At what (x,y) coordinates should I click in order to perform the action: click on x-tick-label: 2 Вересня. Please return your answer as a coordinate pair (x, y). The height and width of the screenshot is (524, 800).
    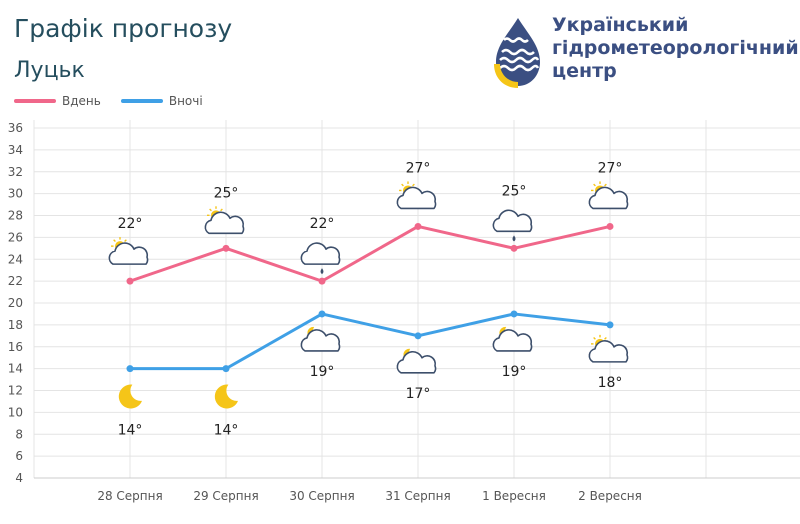
    Looking at the image, I should click on (610, 496).